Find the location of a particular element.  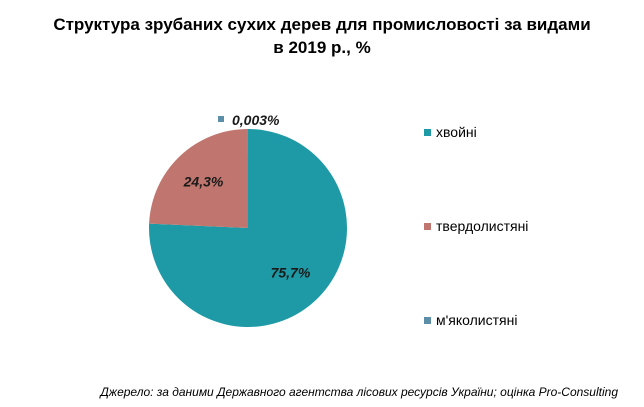

legend-item-hardwood: твердолистяні is located at coordinates (476, 226).